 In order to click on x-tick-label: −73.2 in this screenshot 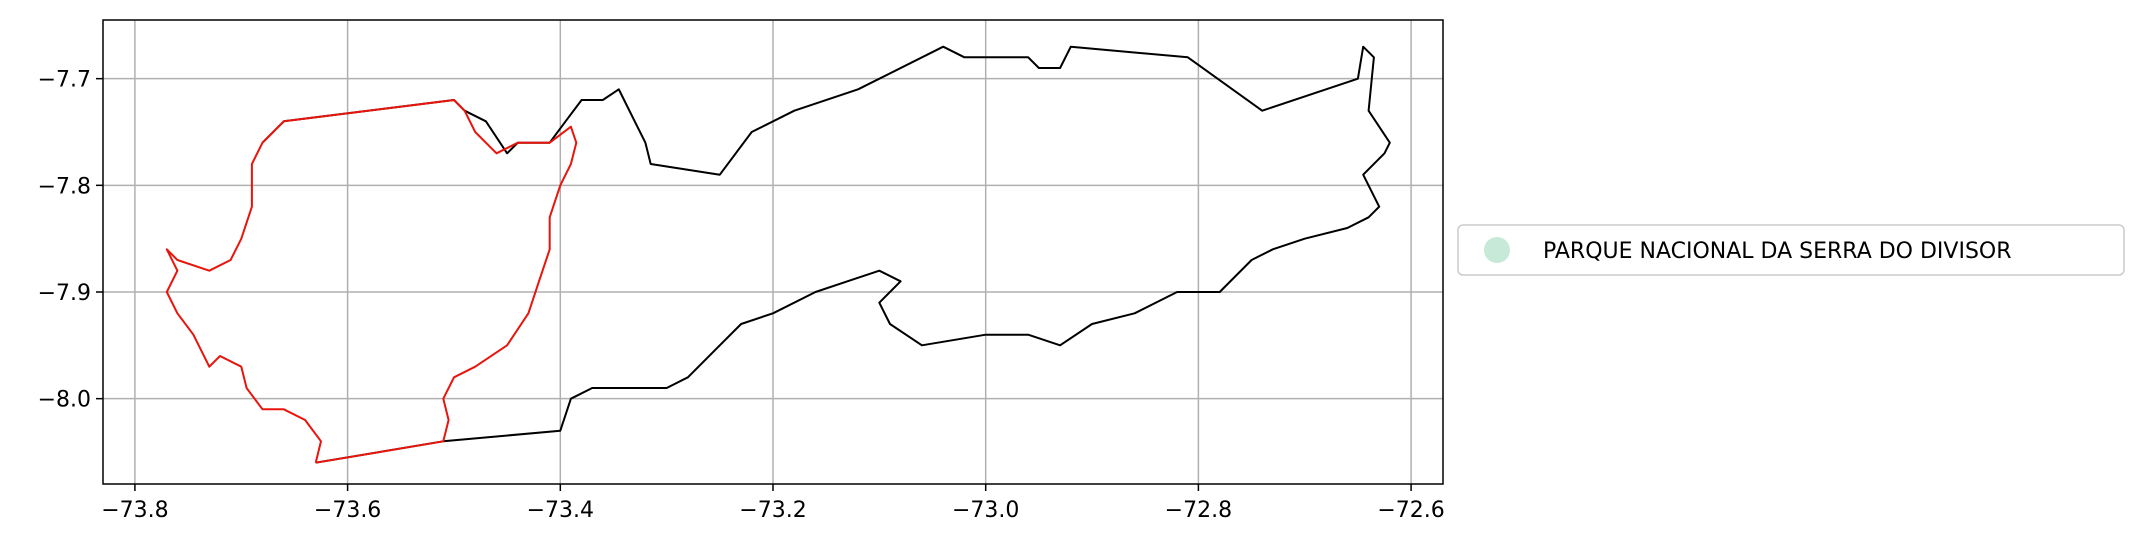, I will do `click(772, 510)`.